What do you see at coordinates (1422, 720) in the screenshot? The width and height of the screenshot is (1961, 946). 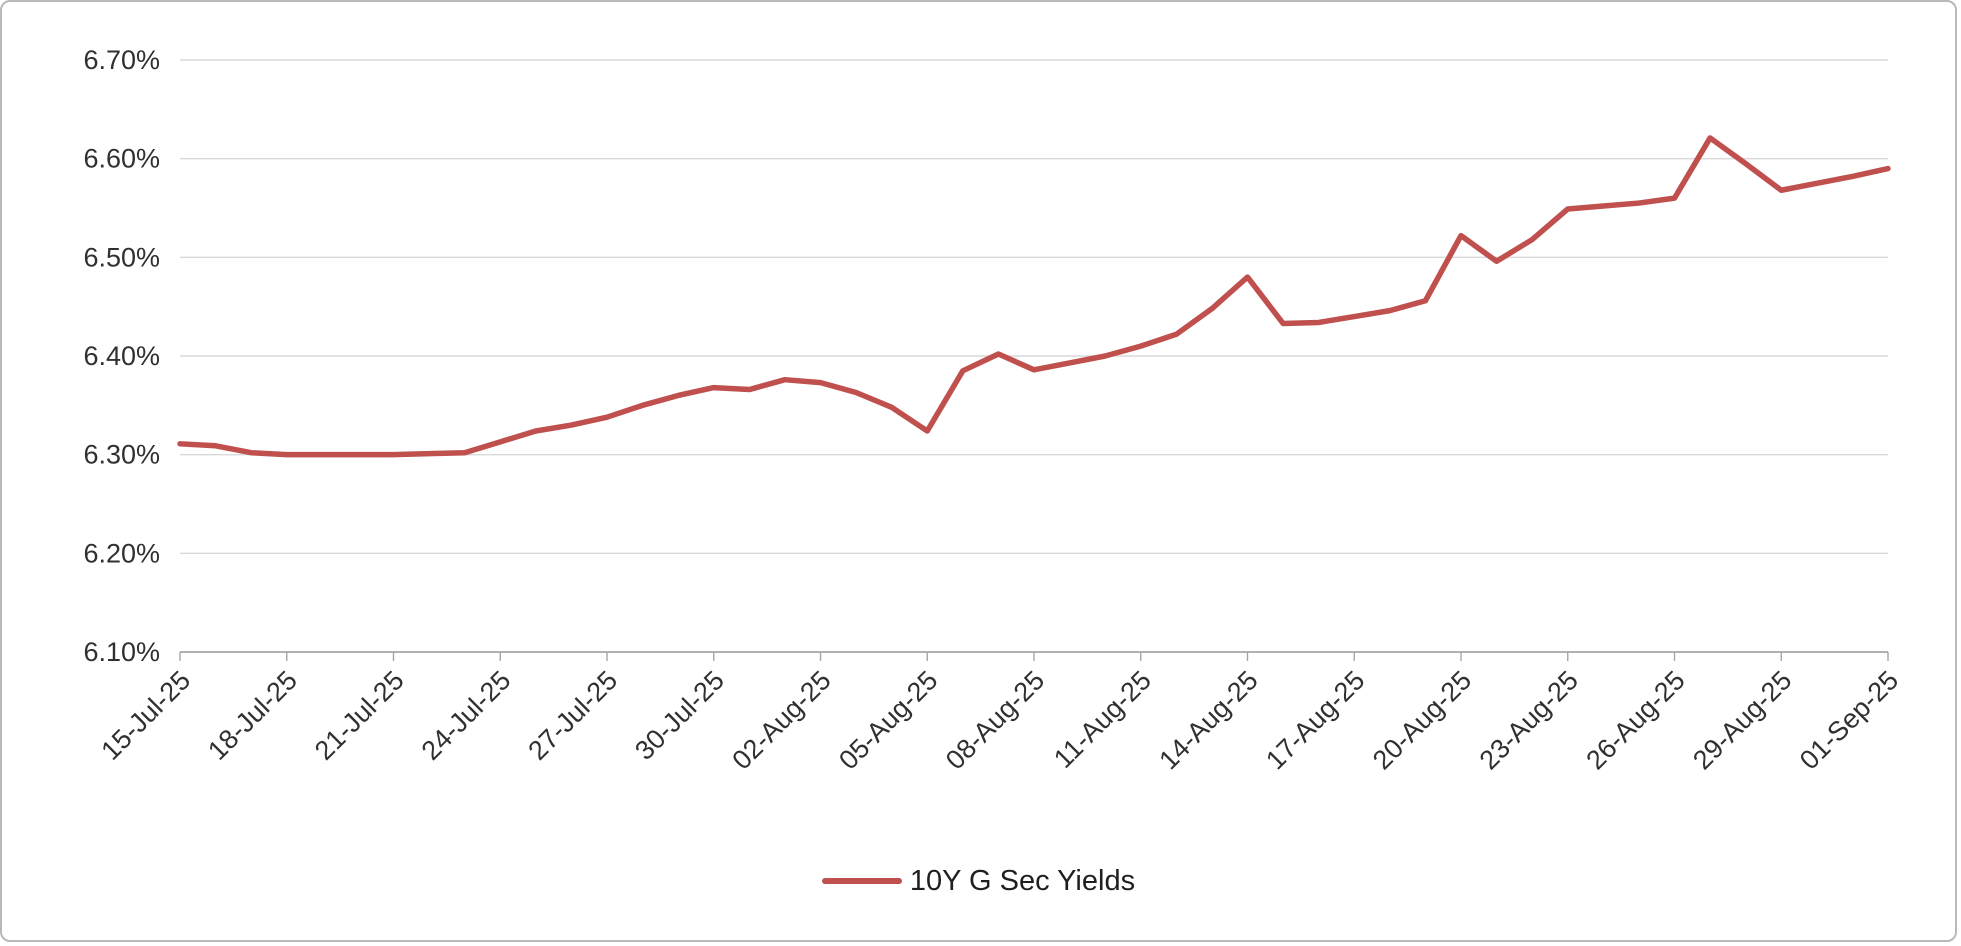 I see `x-axis-tick-label: 20-Aug-25` at bounding box center [1422, 720].